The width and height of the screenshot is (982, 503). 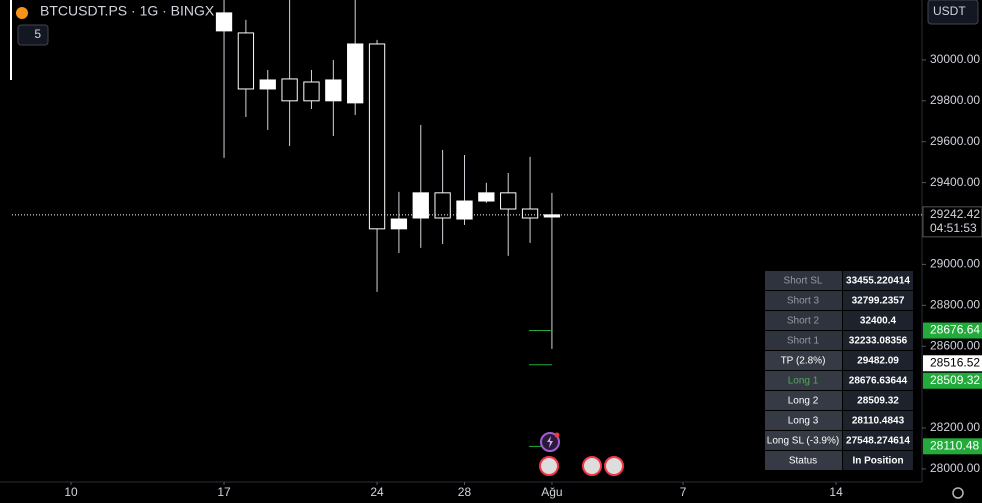 I want to click on table-label: Status, so click(x=803, y=461).